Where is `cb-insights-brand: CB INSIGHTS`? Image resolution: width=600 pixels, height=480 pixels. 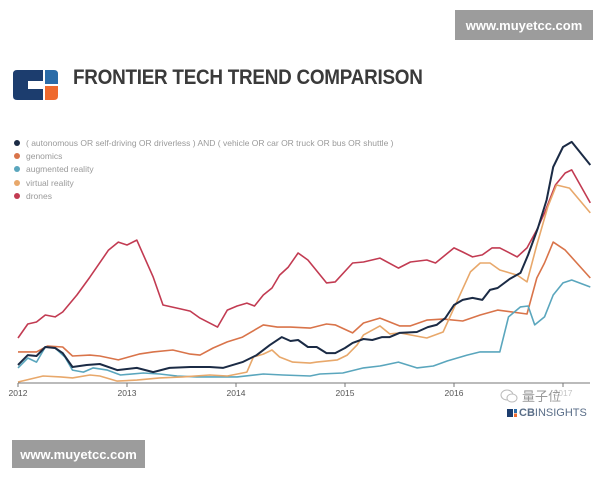 cb-insights-brand: CB INSIGHTS is located at coordinates (547, 413).